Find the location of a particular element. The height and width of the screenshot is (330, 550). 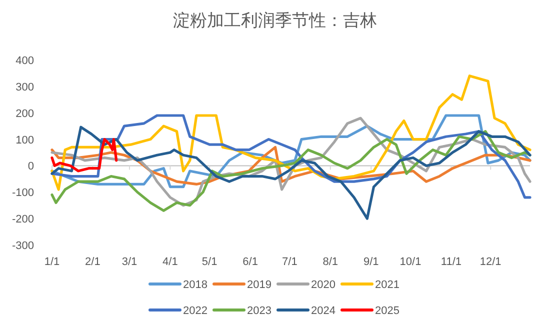

x-tick-label: 6/1 is located at coordinates (250, 262).